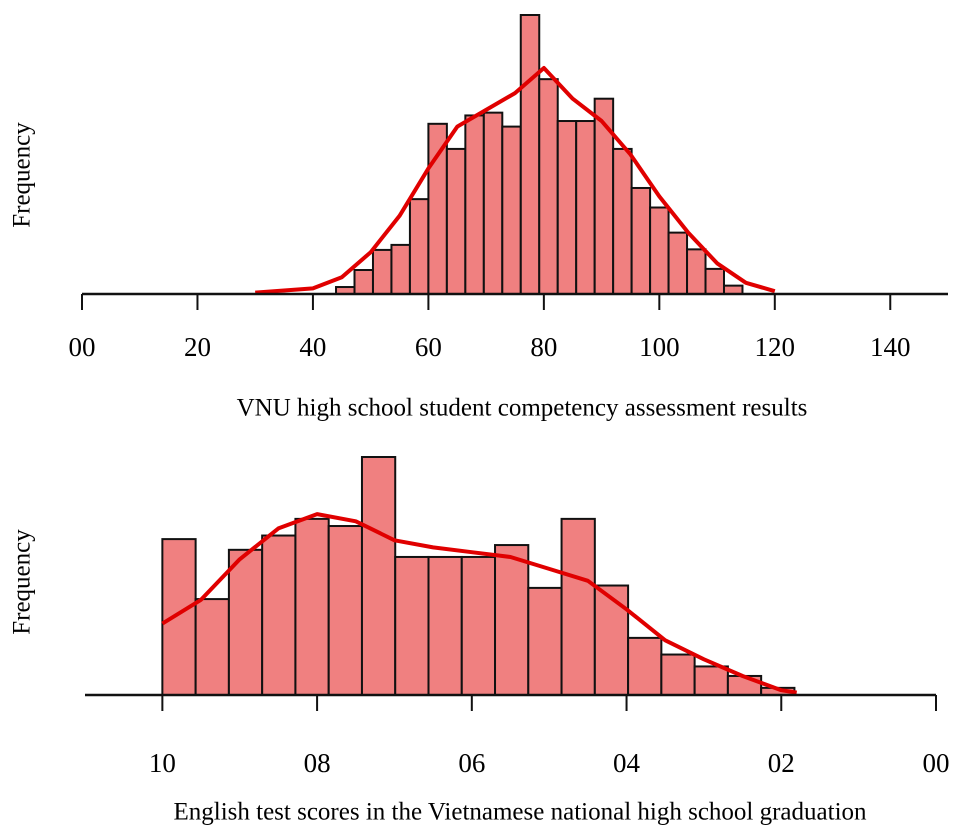 Image resolution: width=966 pixels, height=831 pixels. I want to click on x-tick-label: 06, so click(471, 763).